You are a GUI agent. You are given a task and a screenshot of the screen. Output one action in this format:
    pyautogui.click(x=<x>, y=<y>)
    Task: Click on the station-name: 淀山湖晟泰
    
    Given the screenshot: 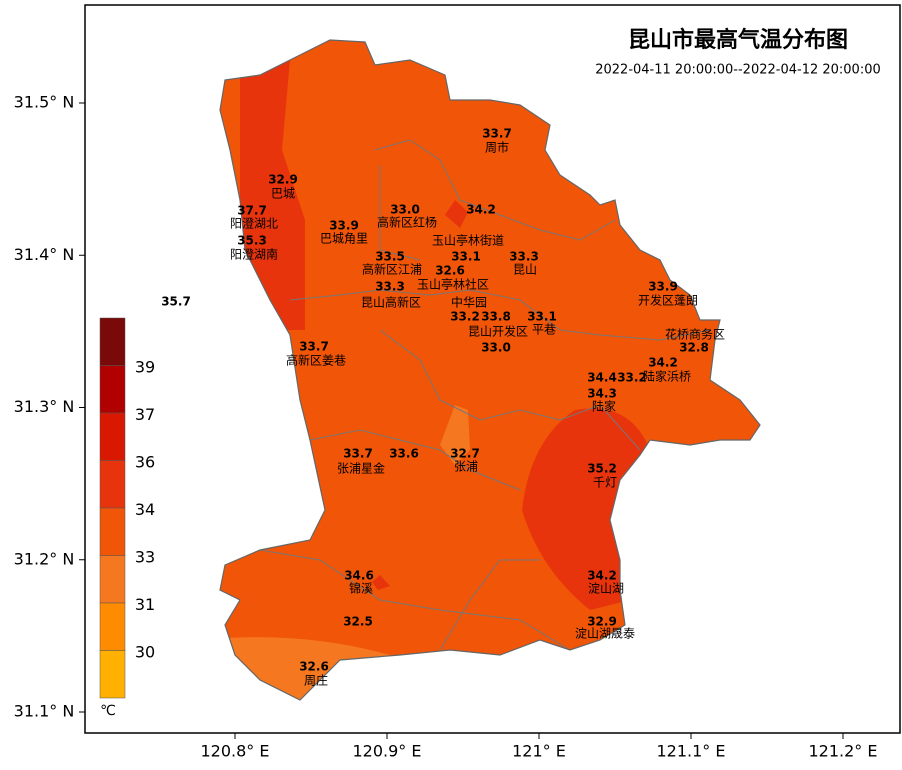 What is the action you would take?
    pyautogui.click(x=605, y=633)
    